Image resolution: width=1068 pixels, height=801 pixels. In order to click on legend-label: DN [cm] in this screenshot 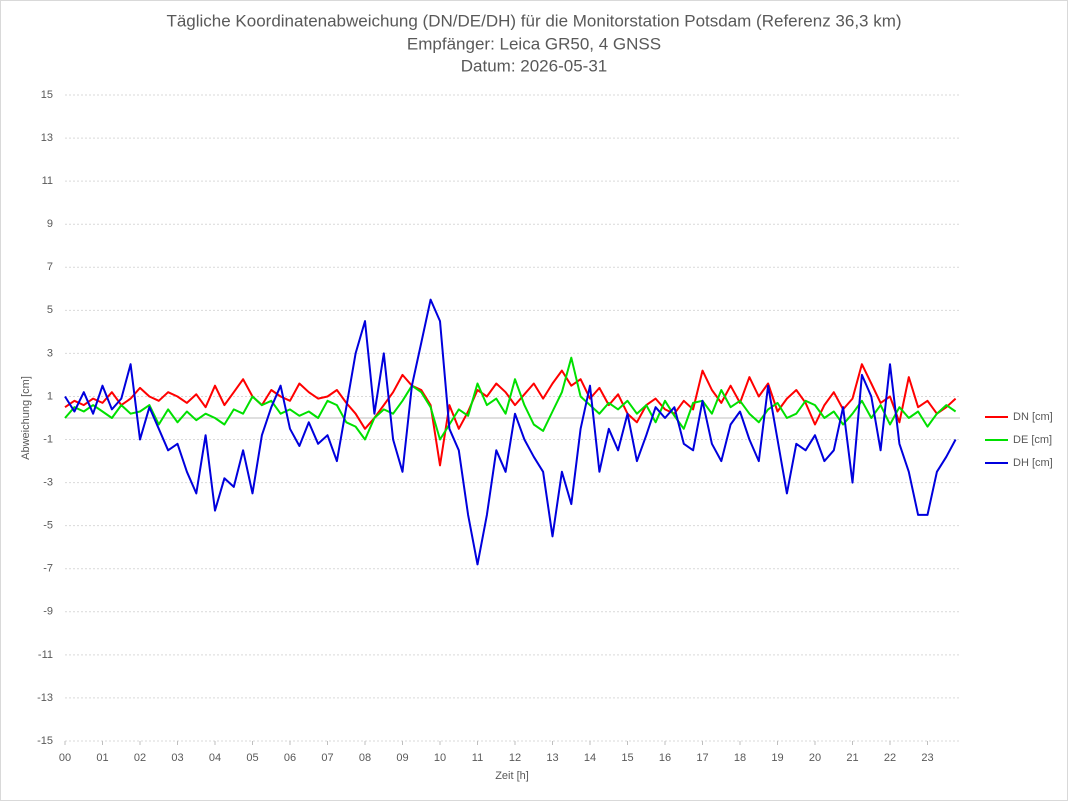, I will do `click(1033, 417)`.